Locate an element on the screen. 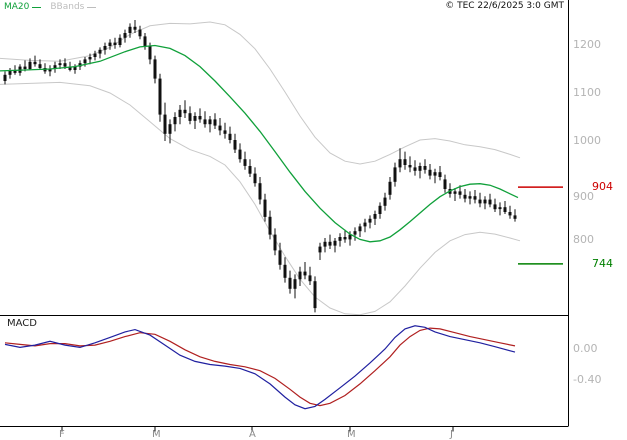 This screenshot has height=440, width=627. ma20-line-swatch is located at coordinates (37, 7).